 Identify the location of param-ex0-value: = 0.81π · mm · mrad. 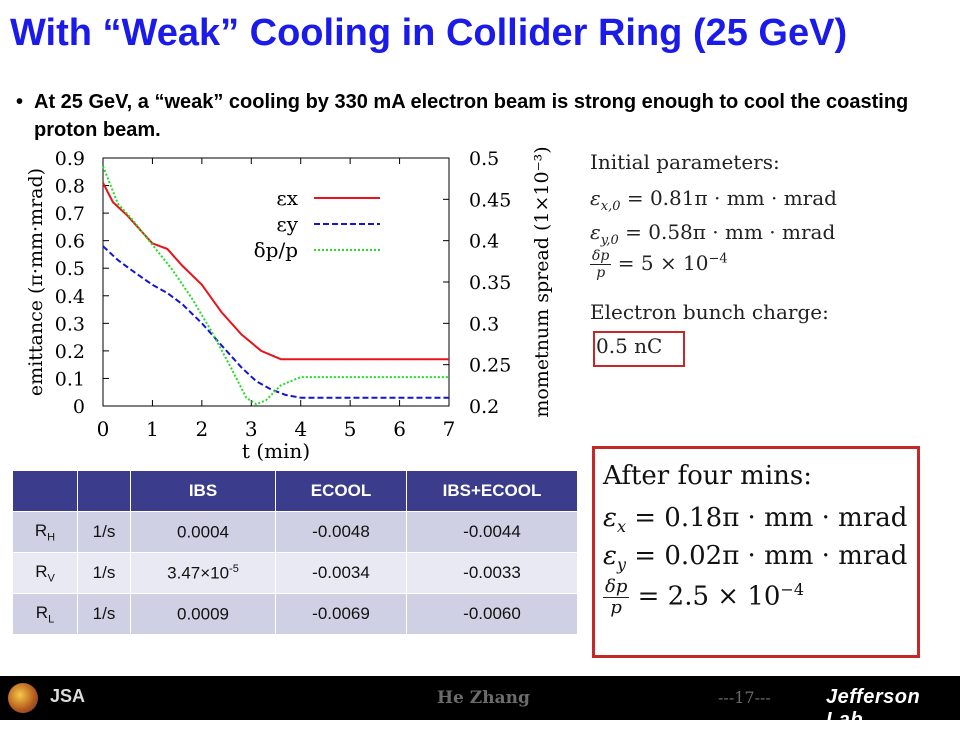
(728, 198).